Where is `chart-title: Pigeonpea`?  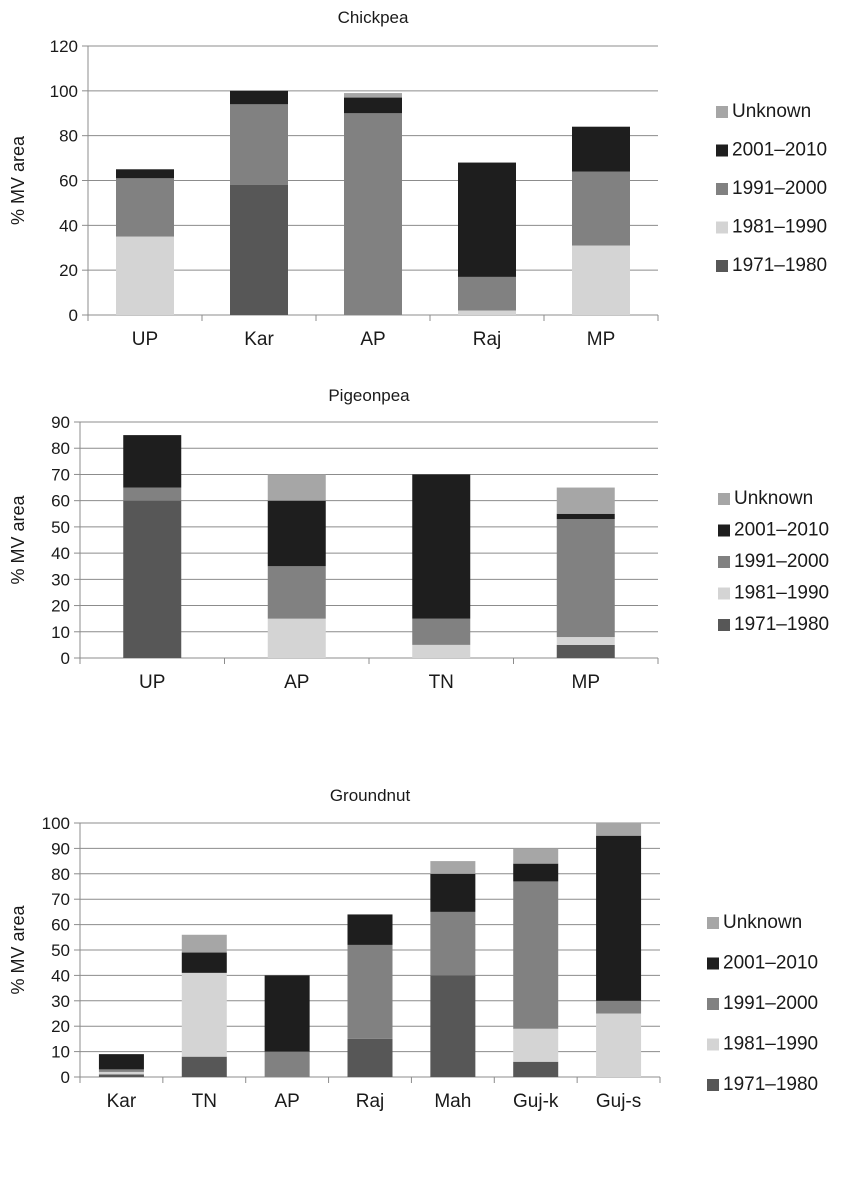
chart-title: Pigeonpea is located at coordinates (369, 395).